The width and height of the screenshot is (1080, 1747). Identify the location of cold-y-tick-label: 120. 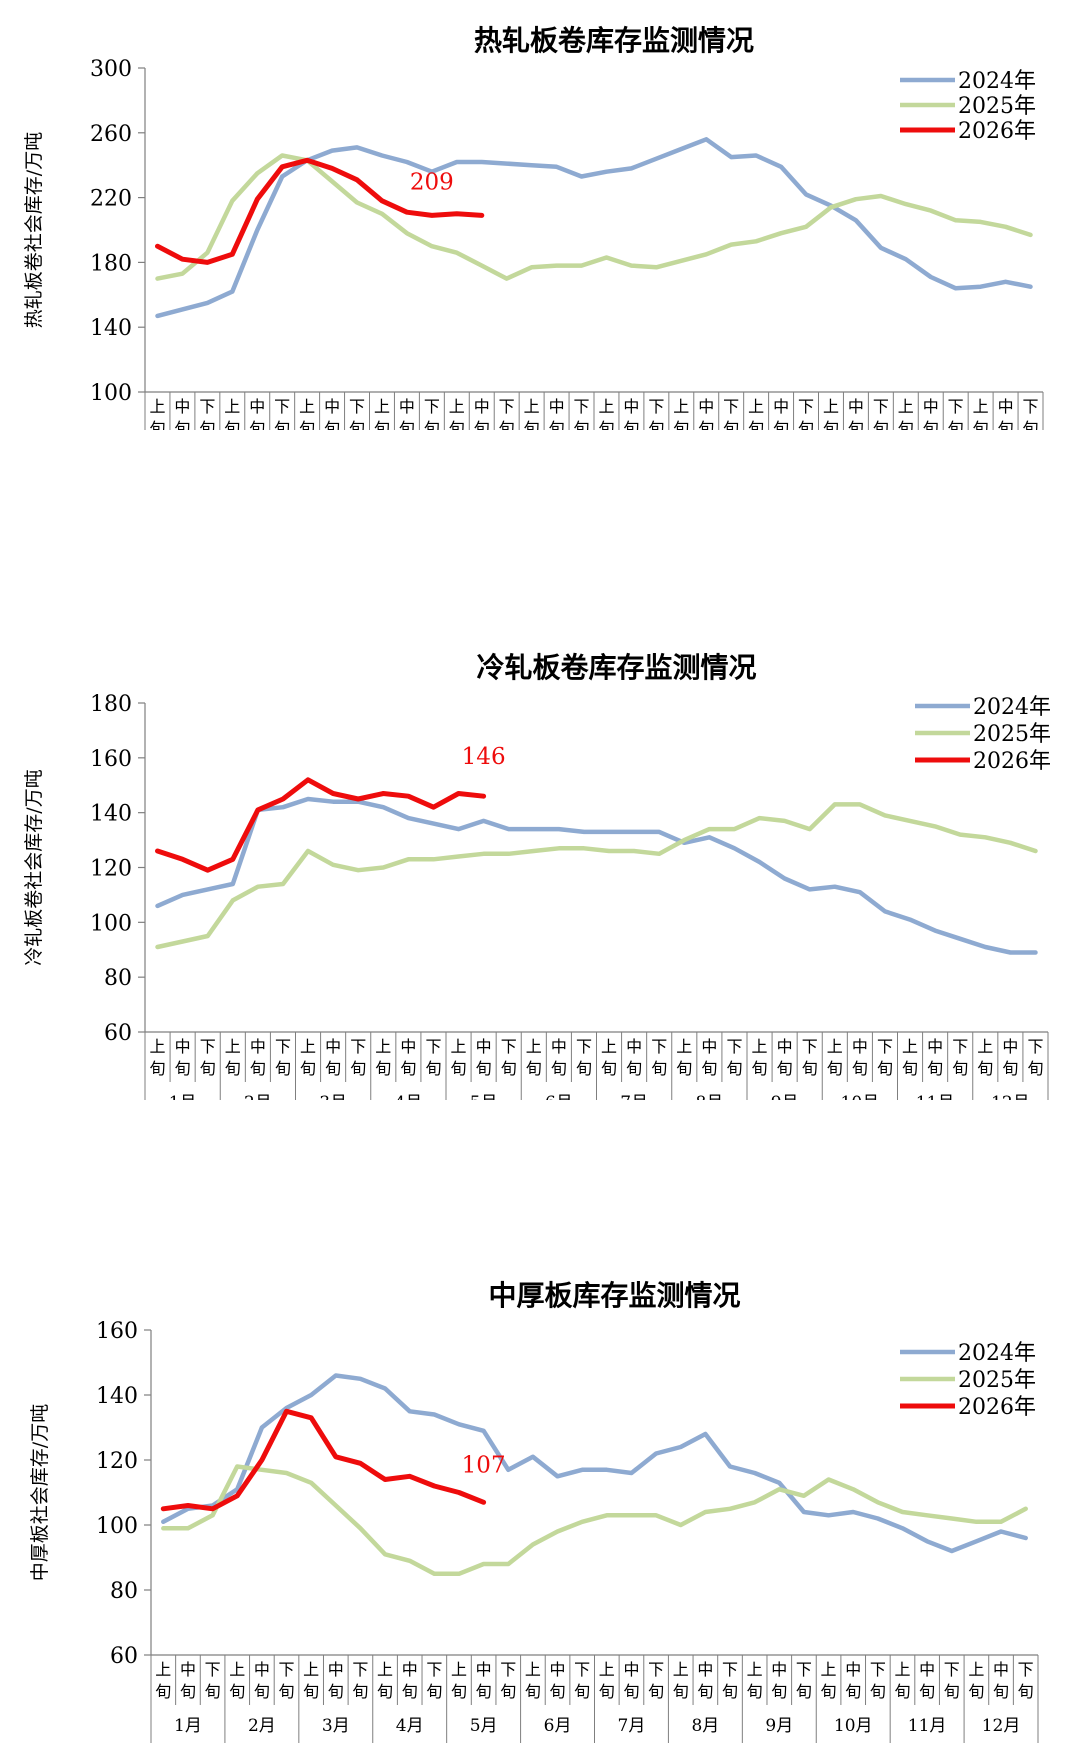
(111, 869).